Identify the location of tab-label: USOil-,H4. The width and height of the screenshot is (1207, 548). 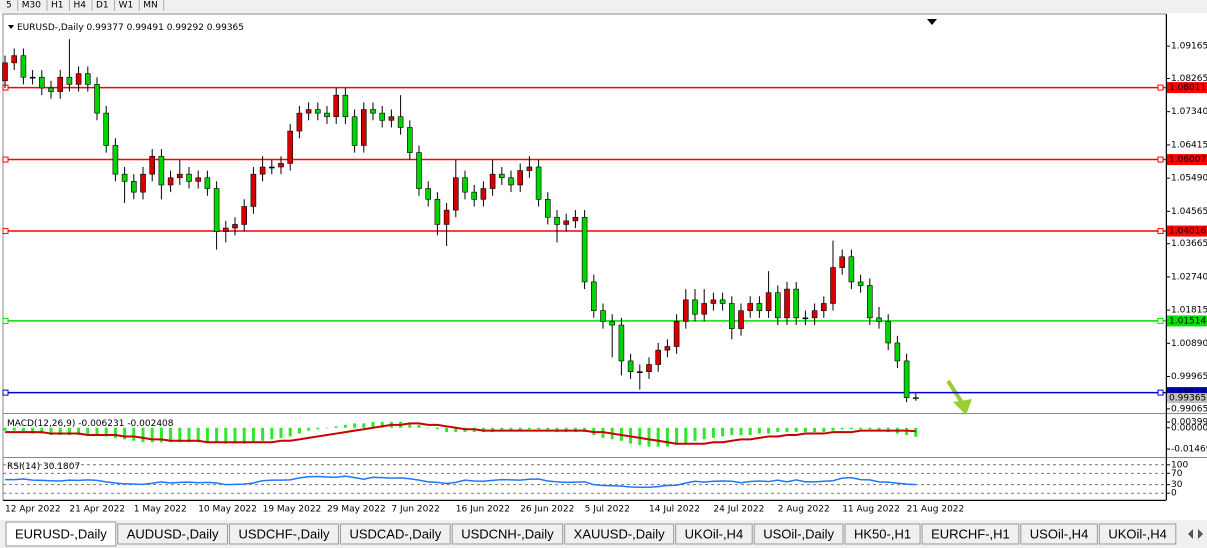
(1059, 533).